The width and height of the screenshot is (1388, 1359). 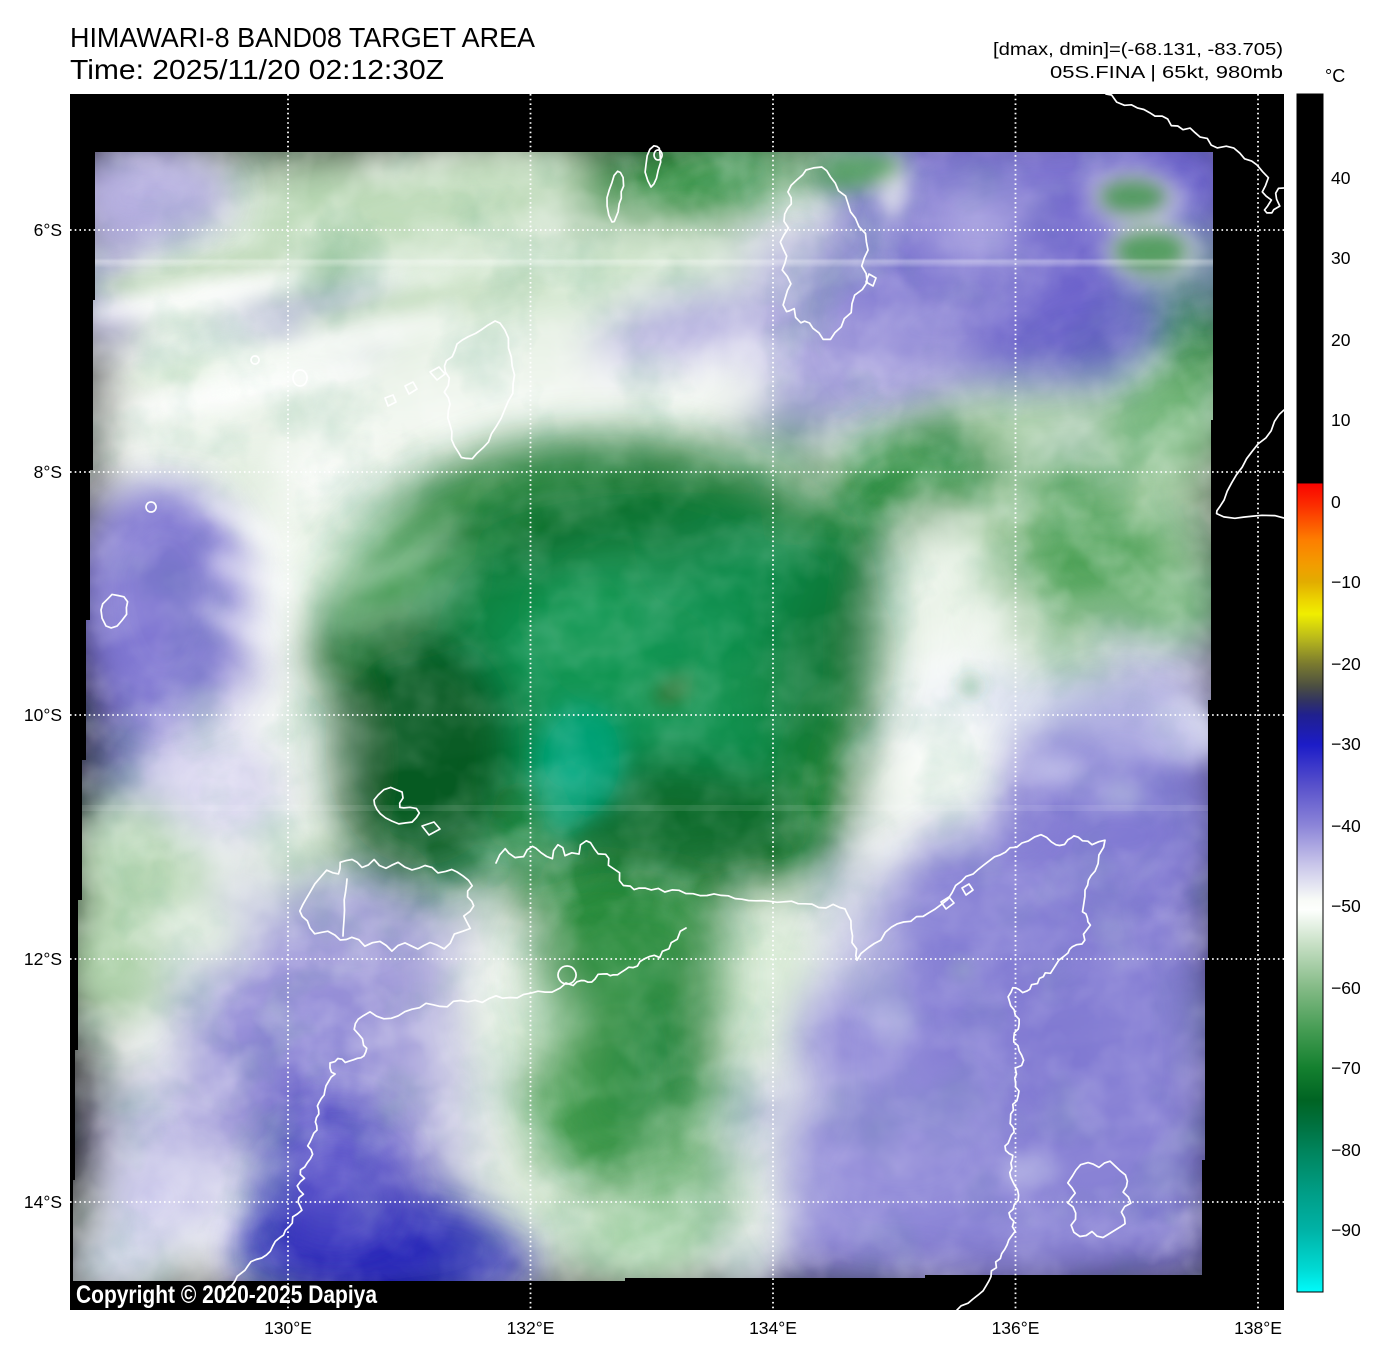 What do you see at coordinates (1341, 340) in the screenshot?
I see `svg-text: 20` at bounding box center [1341, 340].